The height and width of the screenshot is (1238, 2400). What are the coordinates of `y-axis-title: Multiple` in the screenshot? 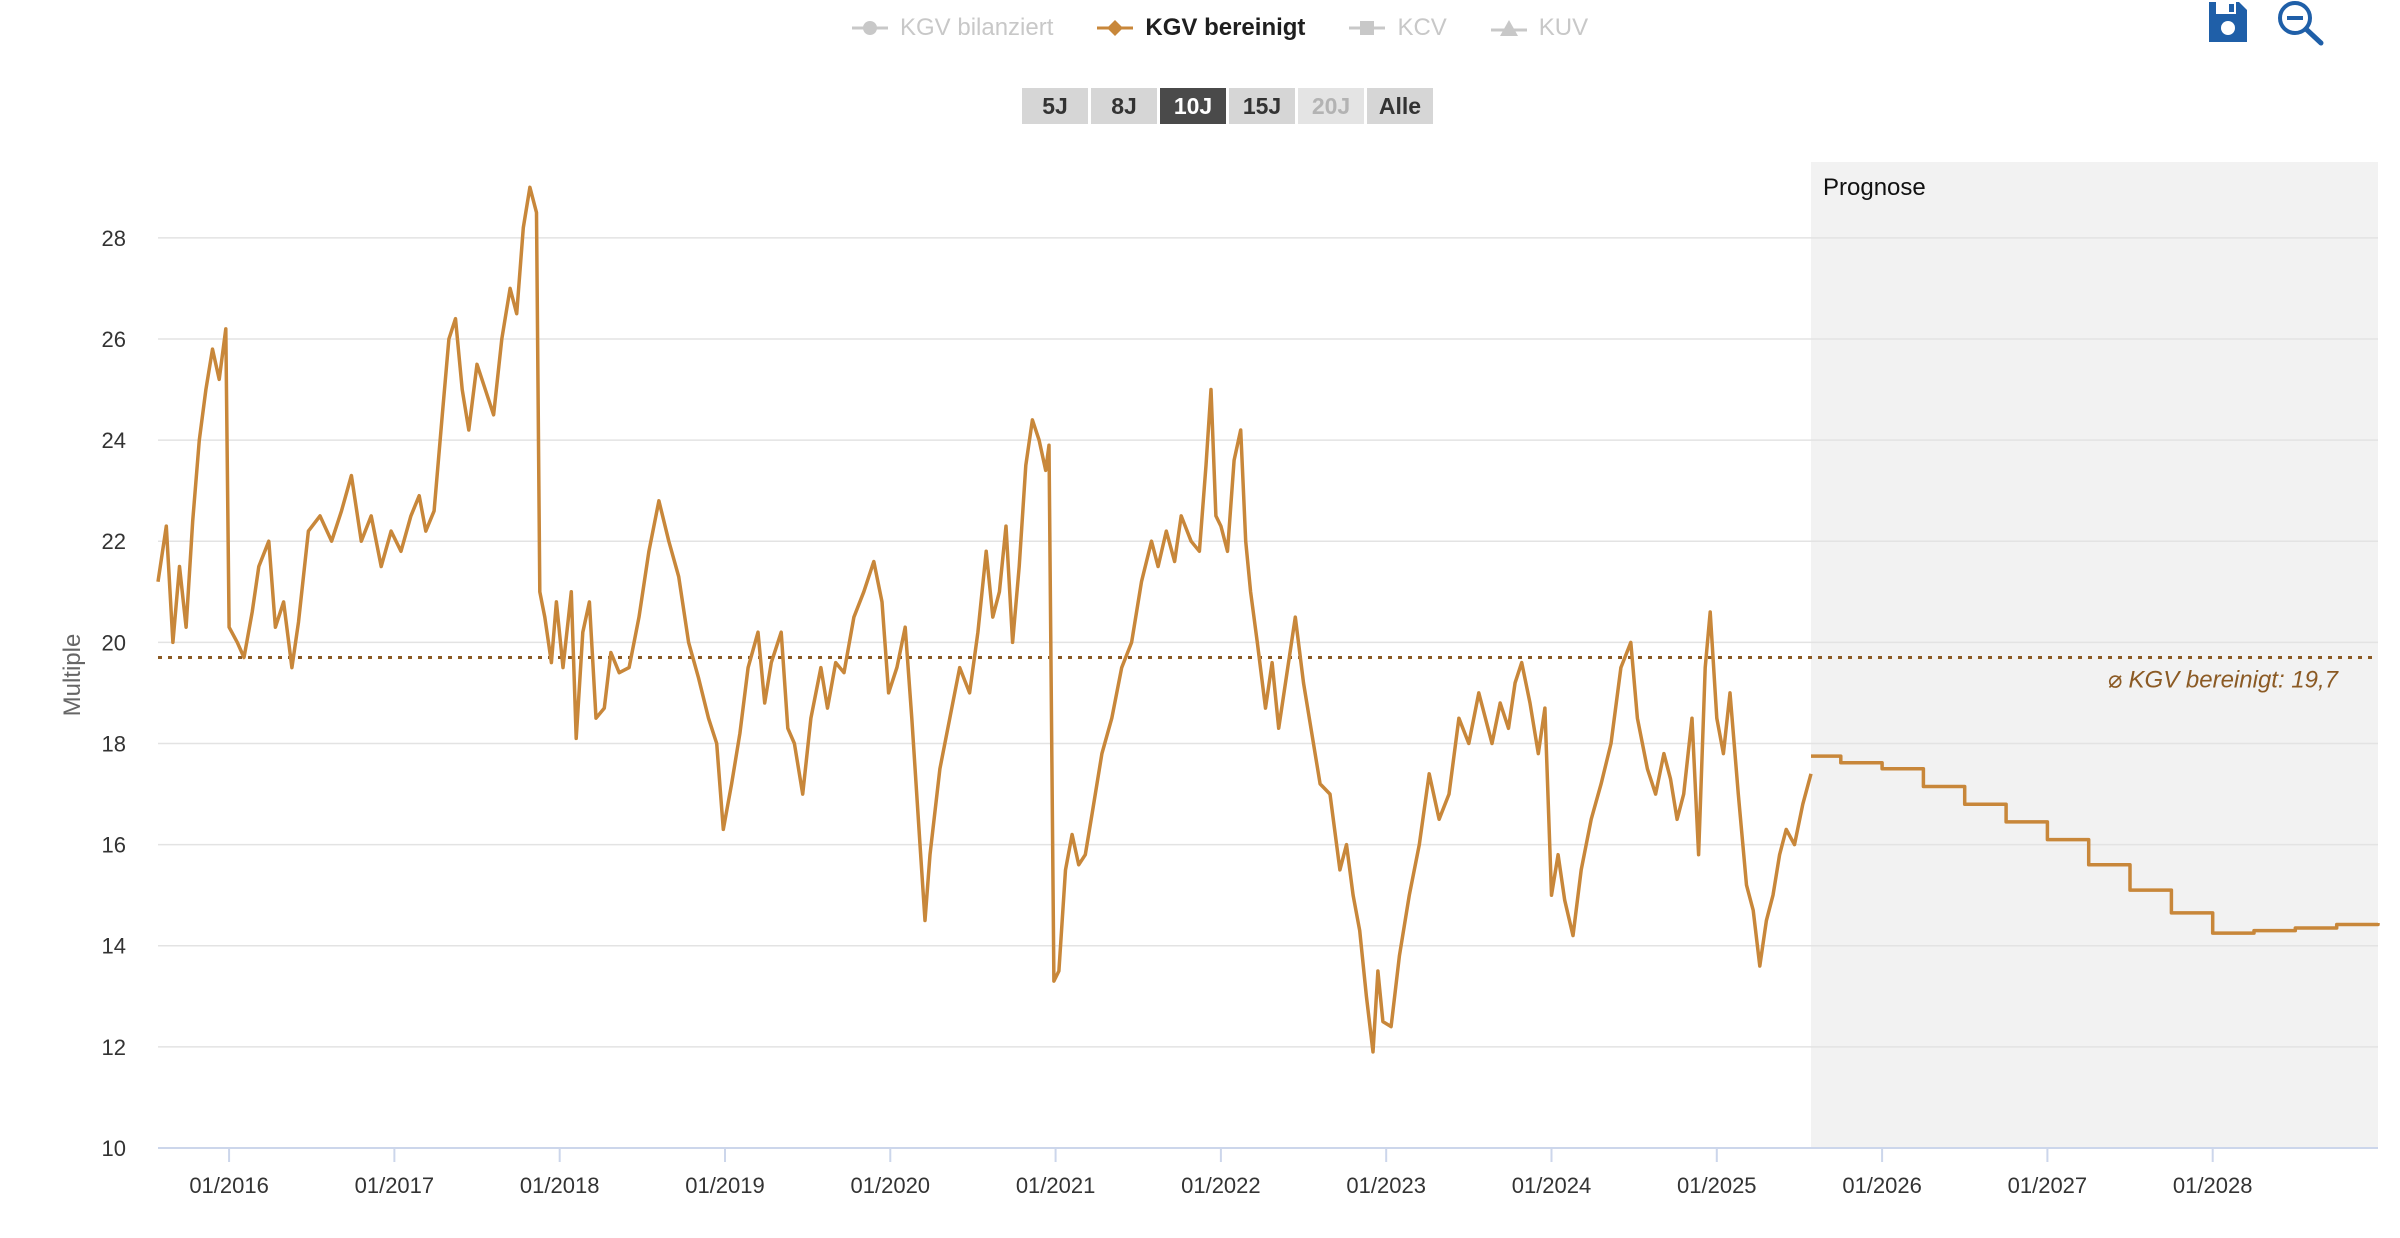 It's located at (72, 675).